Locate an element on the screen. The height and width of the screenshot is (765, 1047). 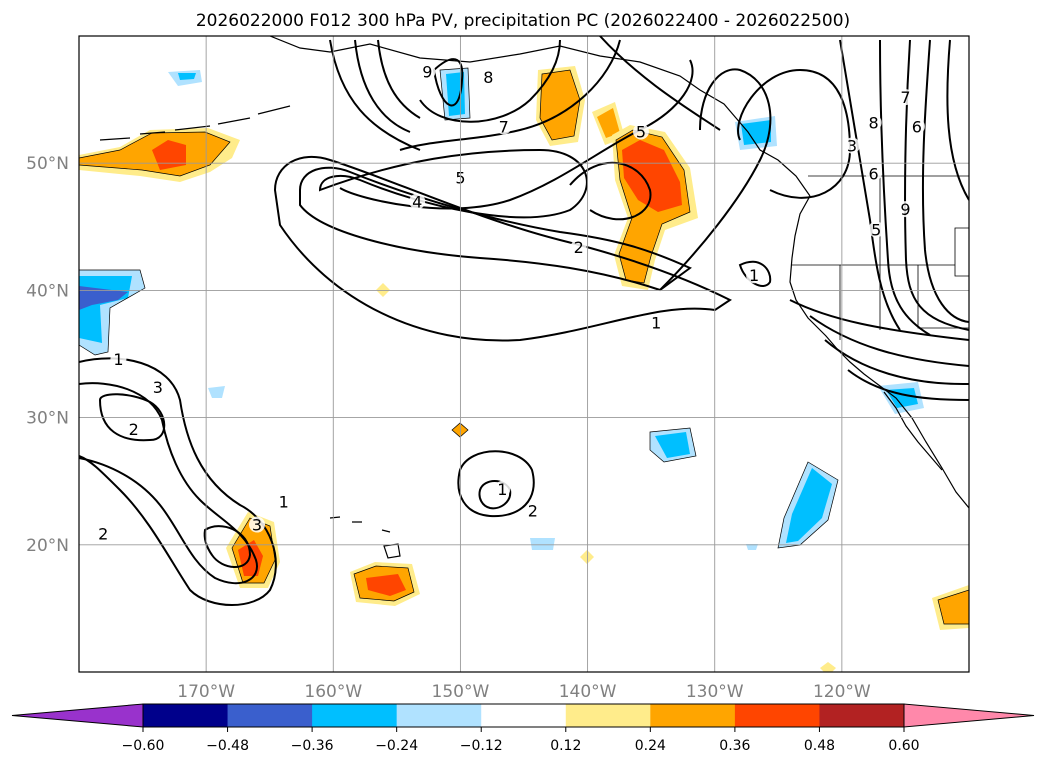
north-america-coastline is located at coordinates (879, 352).